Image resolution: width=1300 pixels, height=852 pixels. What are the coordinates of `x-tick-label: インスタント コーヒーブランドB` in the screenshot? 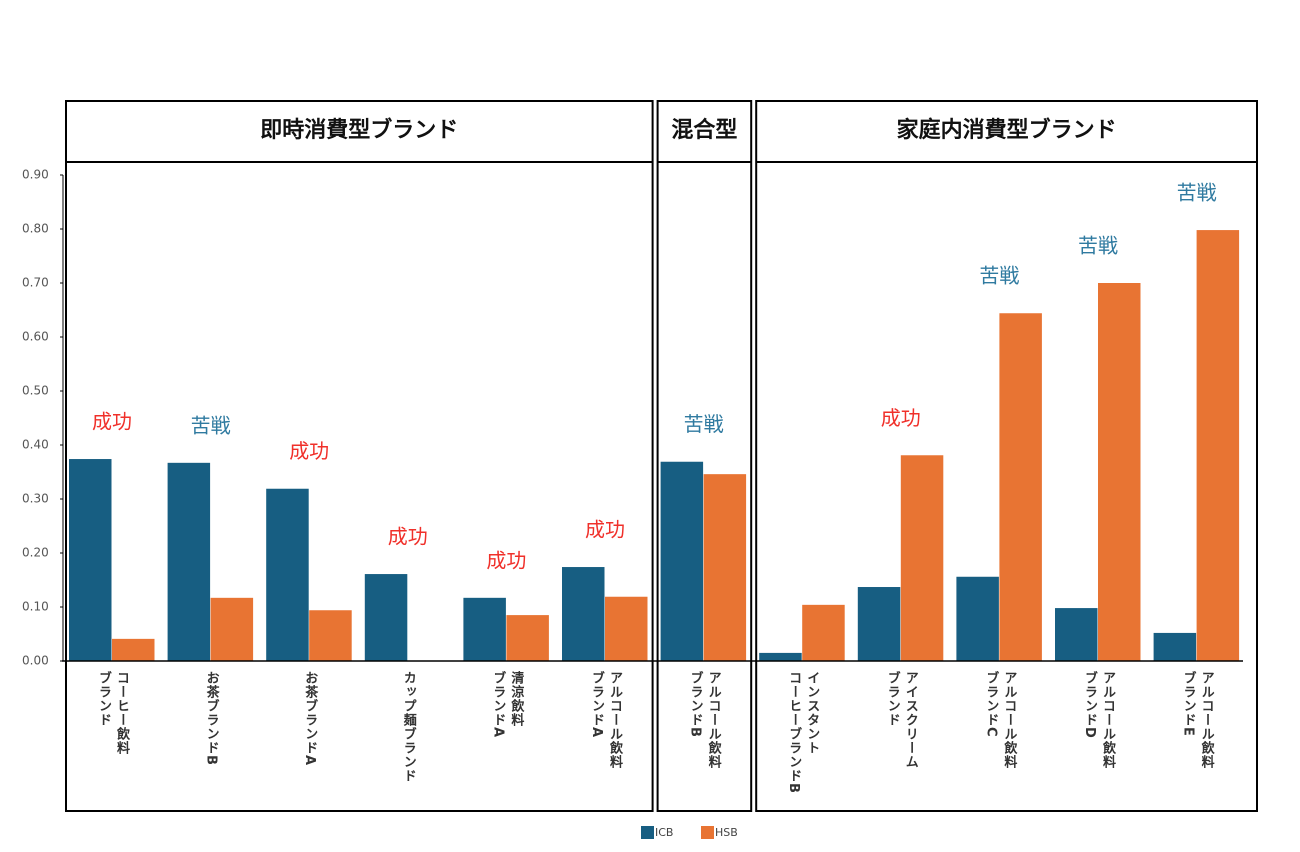 It's located at (803, 732).